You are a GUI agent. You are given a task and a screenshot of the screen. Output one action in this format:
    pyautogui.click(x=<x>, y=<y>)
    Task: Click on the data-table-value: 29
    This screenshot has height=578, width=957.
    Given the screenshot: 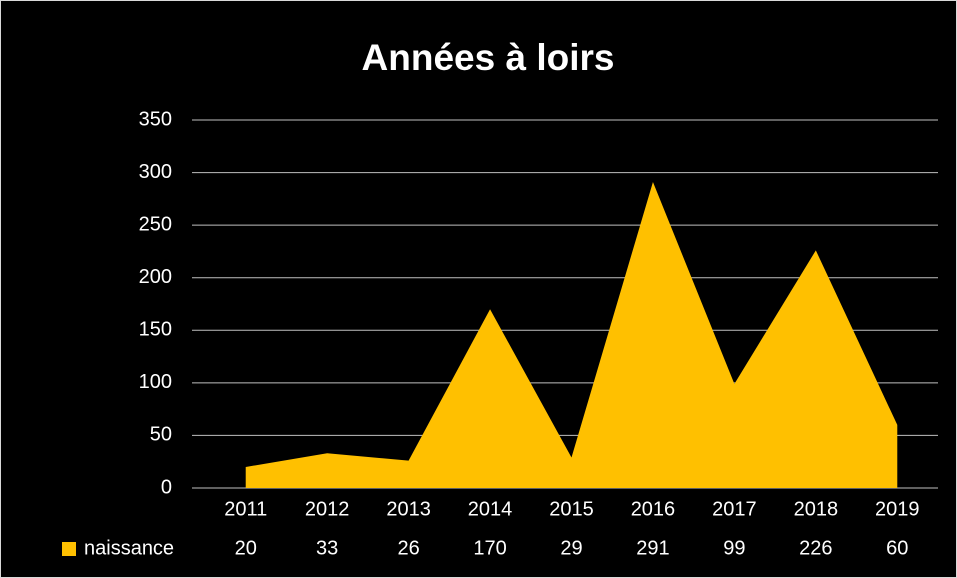 What is the action you would take?
    pyautogui.click(x=571, y=548)
    